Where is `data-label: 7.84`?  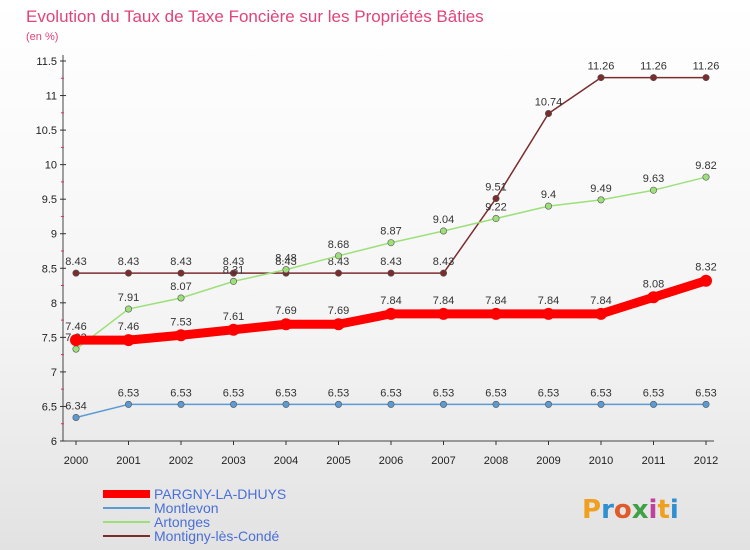 data-label: 7.84 is located at coordinates (390, 301).